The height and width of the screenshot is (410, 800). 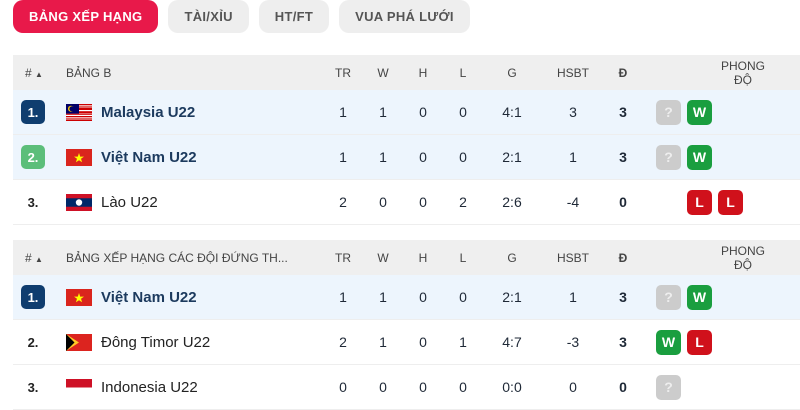 I want to click on group-title: BẢNG B, so click(x=89, y=72).